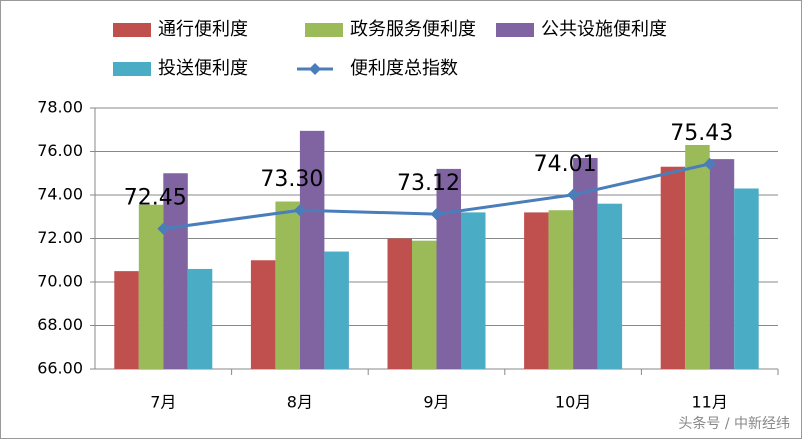 The image size is (802, 439). Describe the element at coordinates (60, 368) in the screenshot. I see `y-tick-label: 66.00` at that location.